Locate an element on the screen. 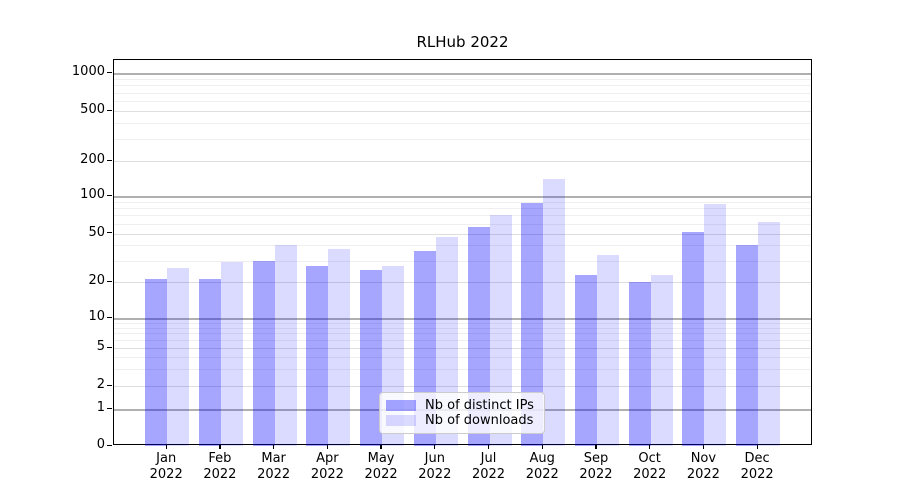  bar-sep-downloads is located at coordinates (607, 350).